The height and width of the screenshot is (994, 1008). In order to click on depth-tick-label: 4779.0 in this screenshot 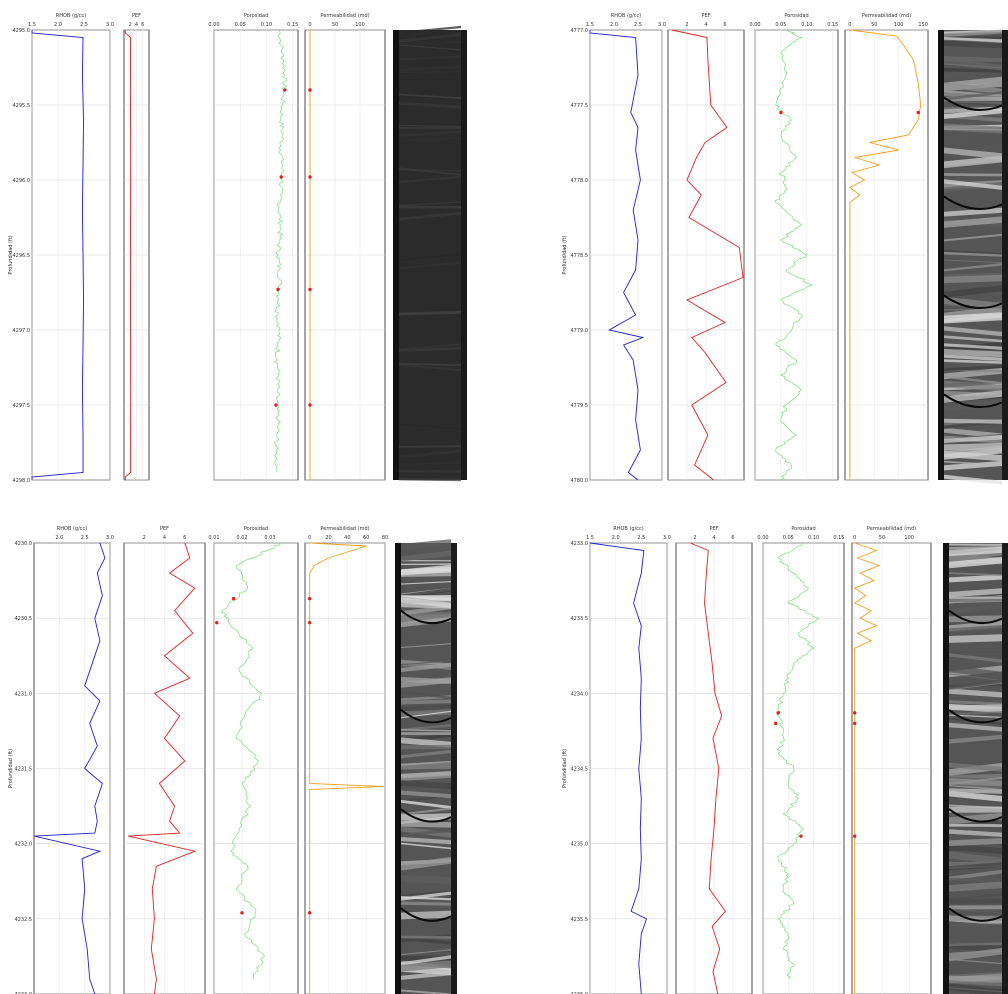, I will do `click(580, 331)`.